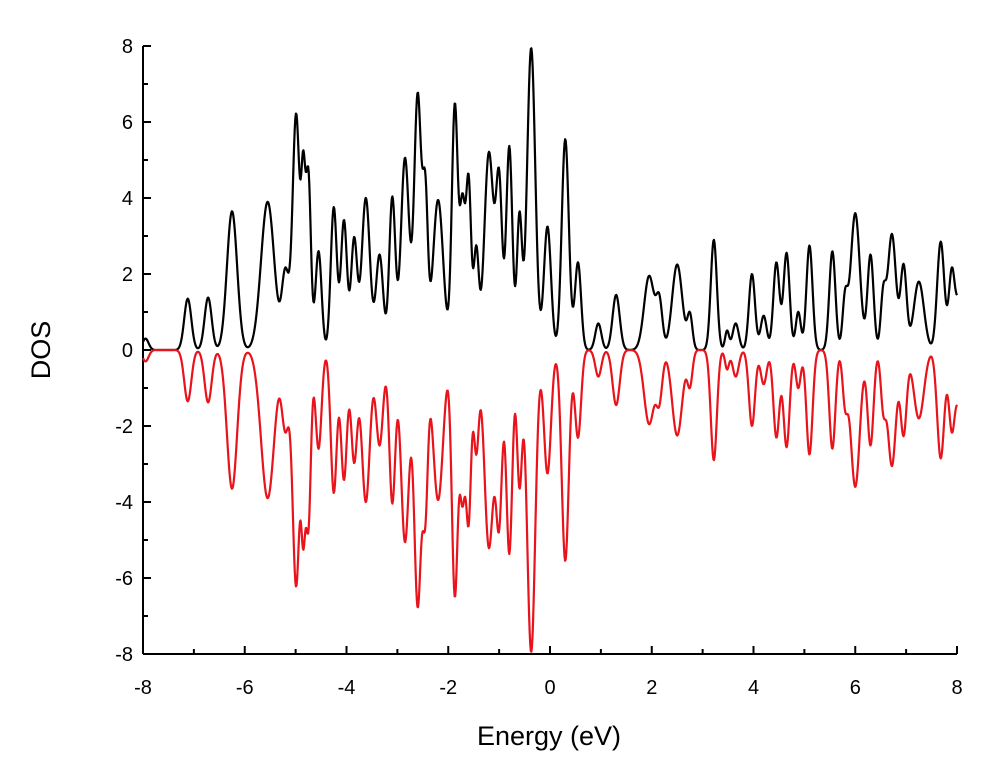 This screenshot has width=1000, height=774. Describe the element at coordinates (124, 503) in the screenshot. I see `y-tick-label: -4` at that location.